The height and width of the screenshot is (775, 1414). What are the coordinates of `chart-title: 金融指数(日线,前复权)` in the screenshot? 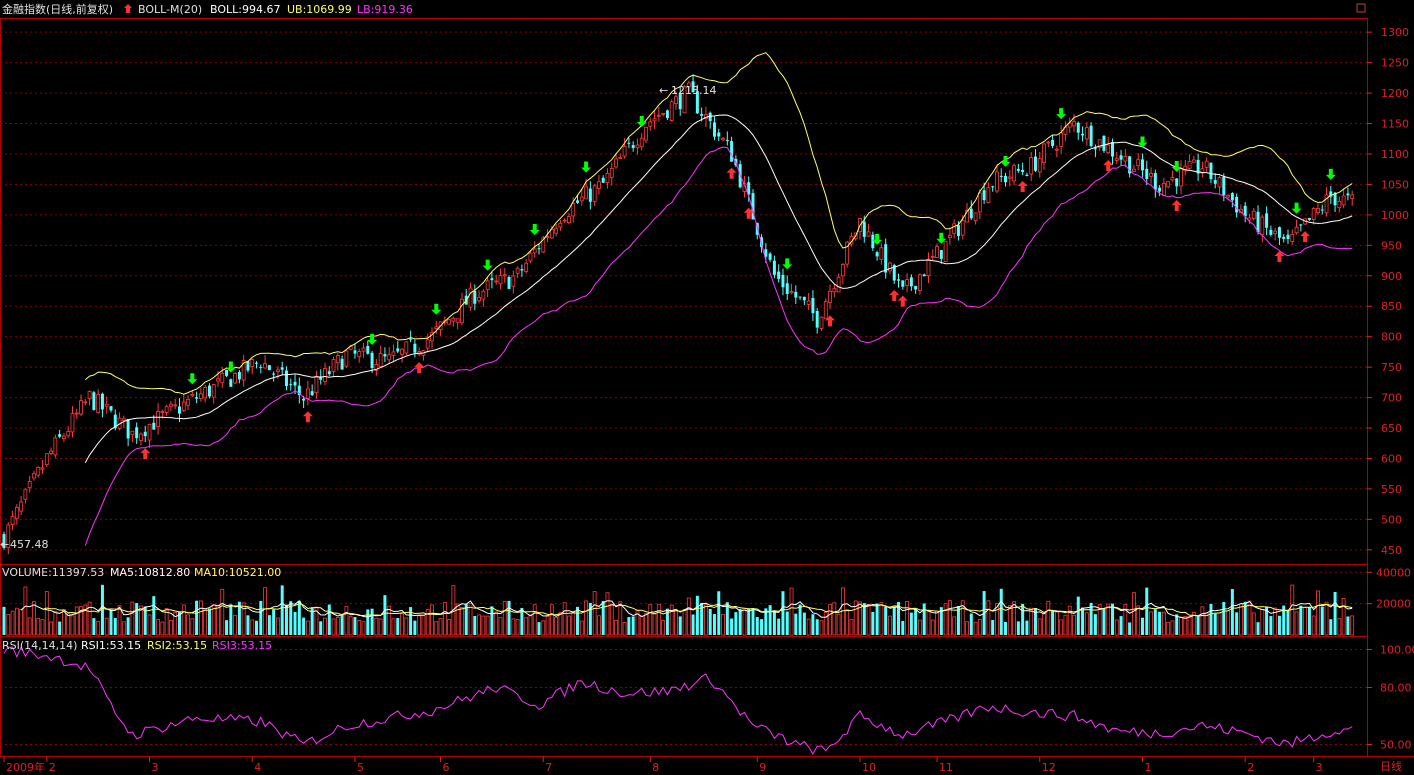 It's located at (57, 9).